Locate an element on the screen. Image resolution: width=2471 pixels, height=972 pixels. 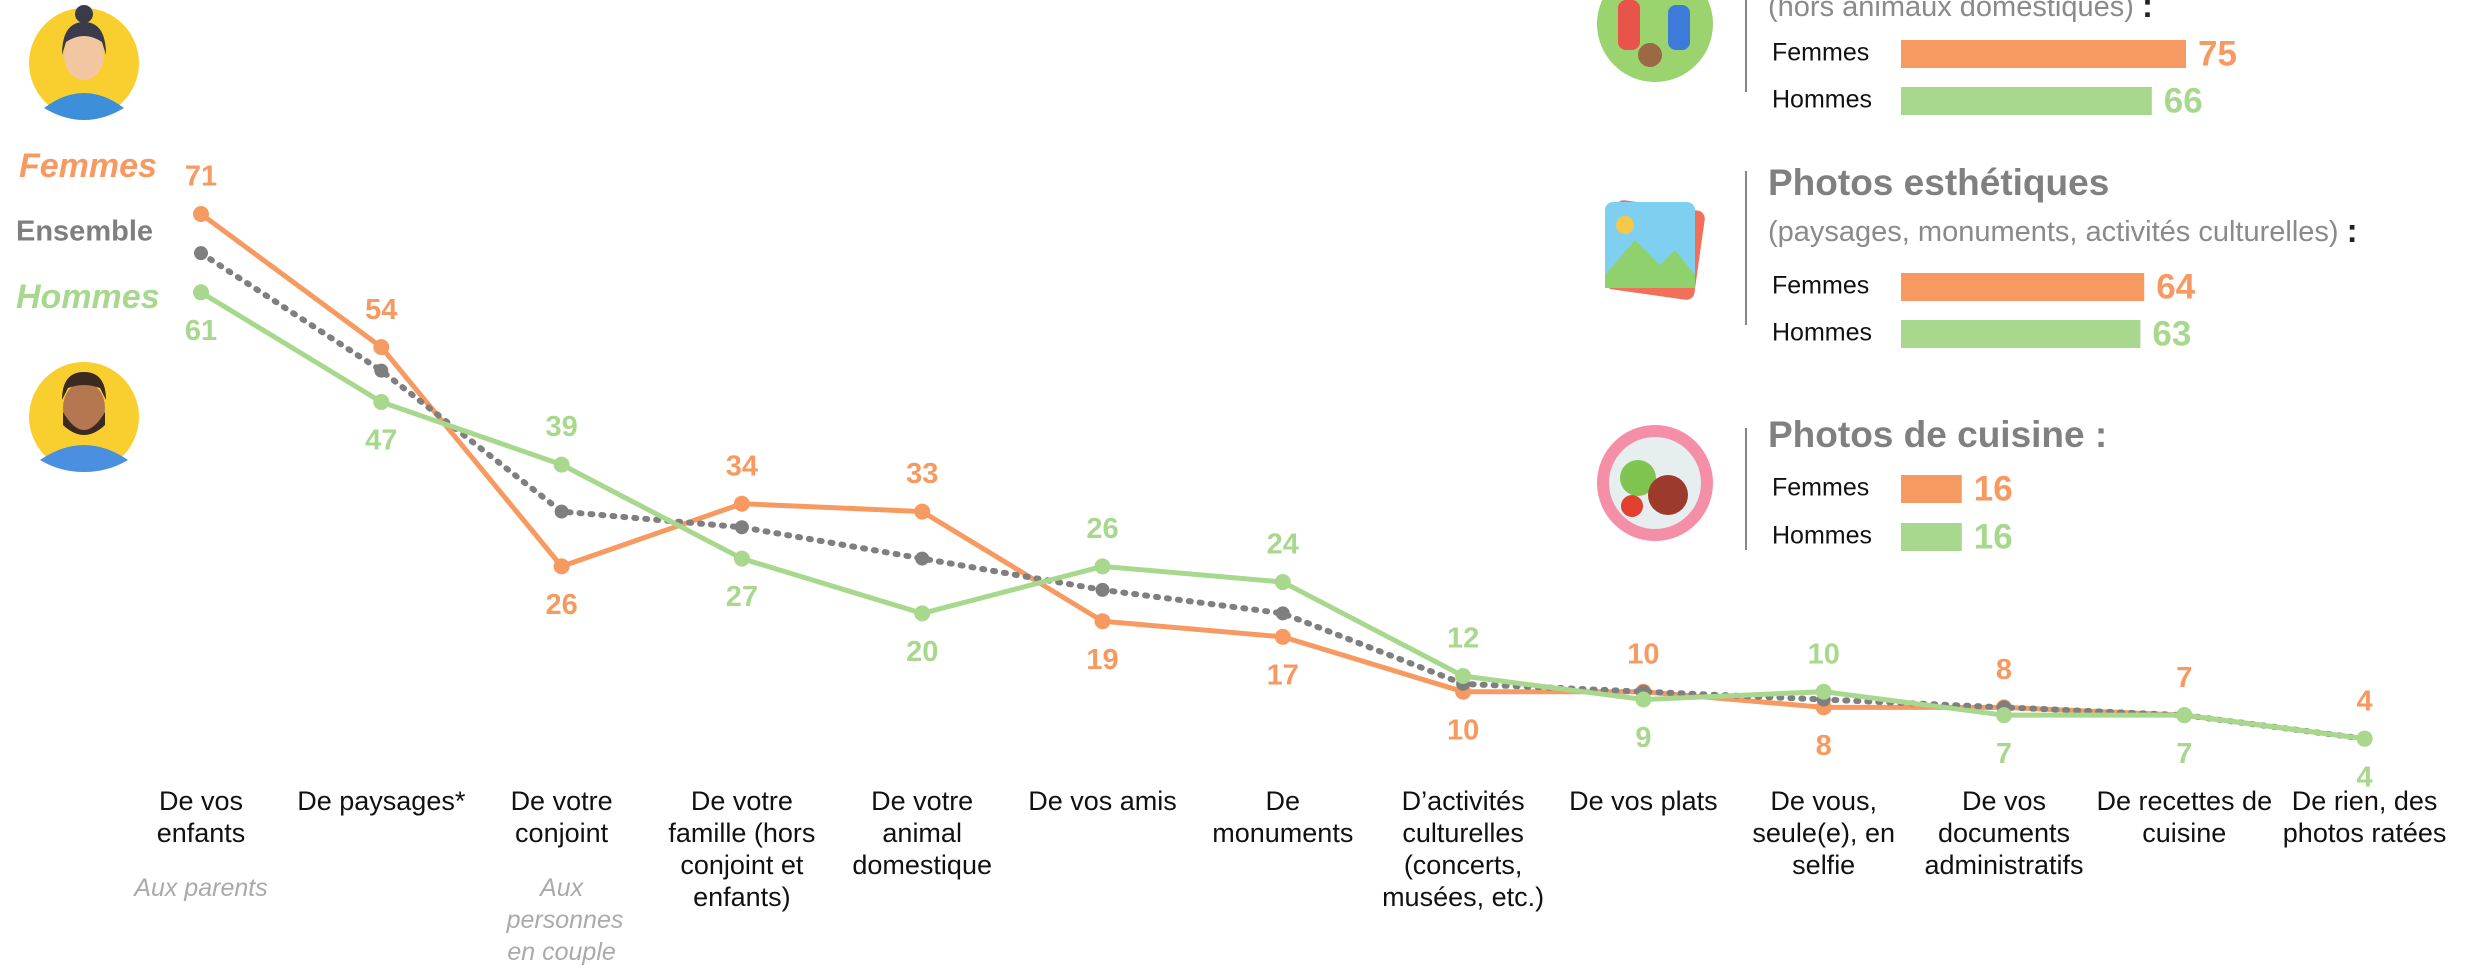
panel-title: Photos de cuisine : is located at coordinates (1937, 434).